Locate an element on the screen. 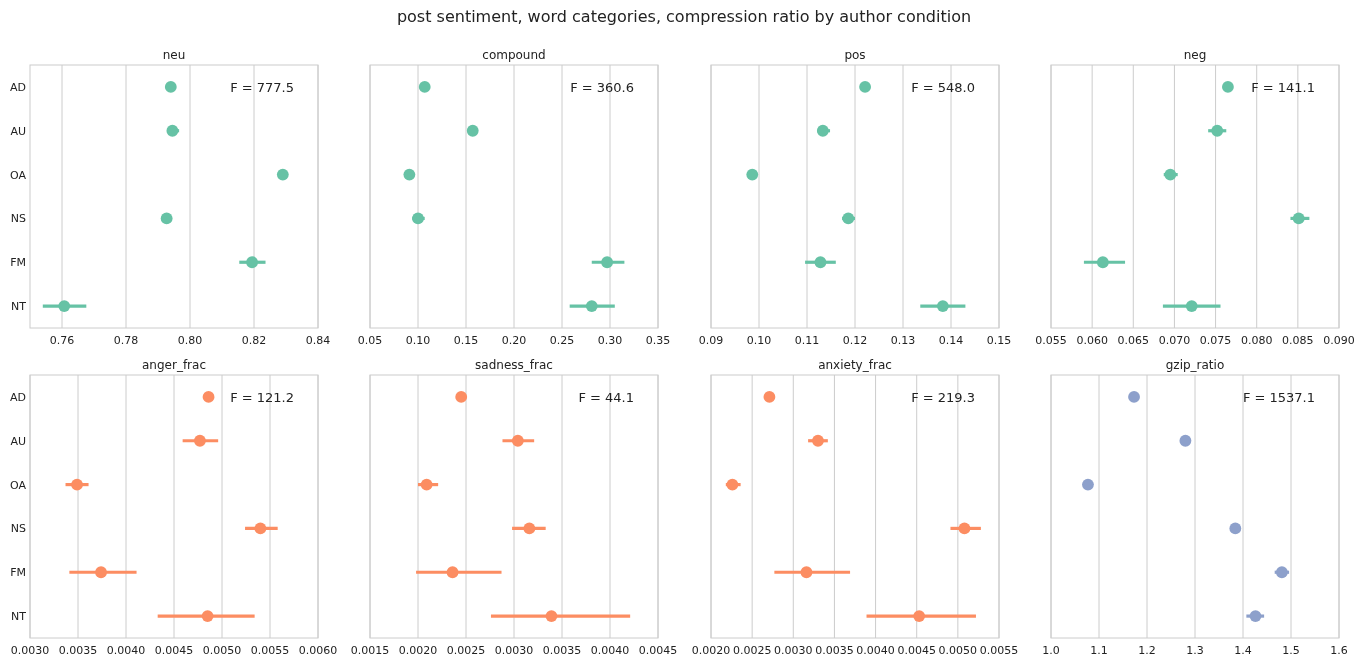 Image resolution: width=1368 pixels, height=664 pixels. x-tick-label: 1.2 is located at coordinates (1147, 650).